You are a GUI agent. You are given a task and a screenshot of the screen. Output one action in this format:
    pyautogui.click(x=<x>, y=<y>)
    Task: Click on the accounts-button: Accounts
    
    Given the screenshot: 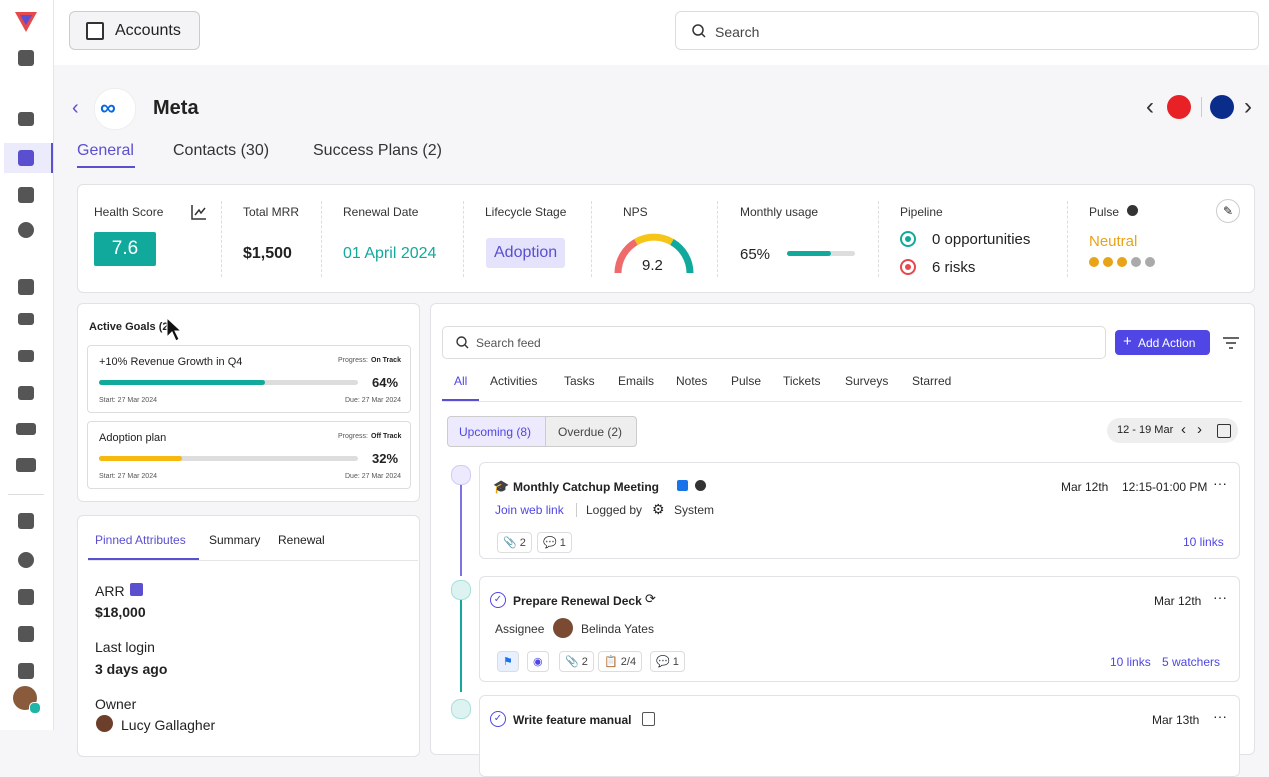 What is the action you would take?
    pyautogui.click(x=134, y=30)
    